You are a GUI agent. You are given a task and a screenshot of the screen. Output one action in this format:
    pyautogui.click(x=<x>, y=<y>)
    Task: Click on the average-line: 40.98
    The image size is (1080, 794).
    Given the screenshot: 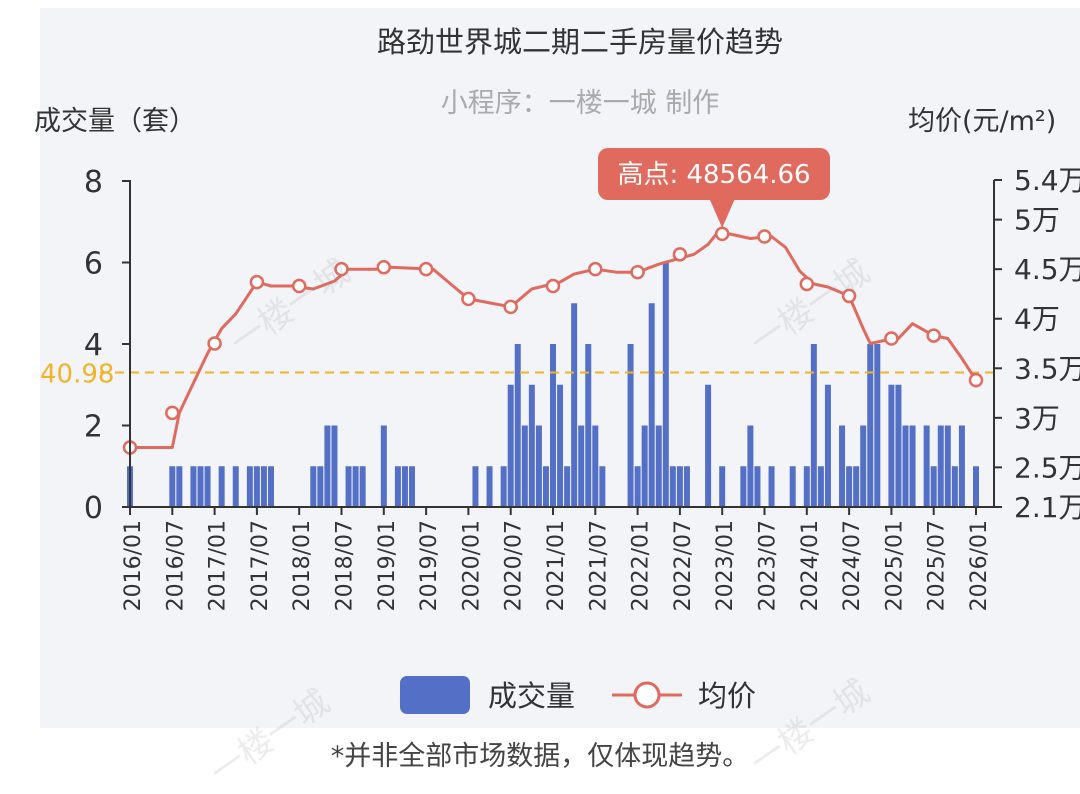 What is the action you would take?
    pyautogui.click(x=517, y=375)
    